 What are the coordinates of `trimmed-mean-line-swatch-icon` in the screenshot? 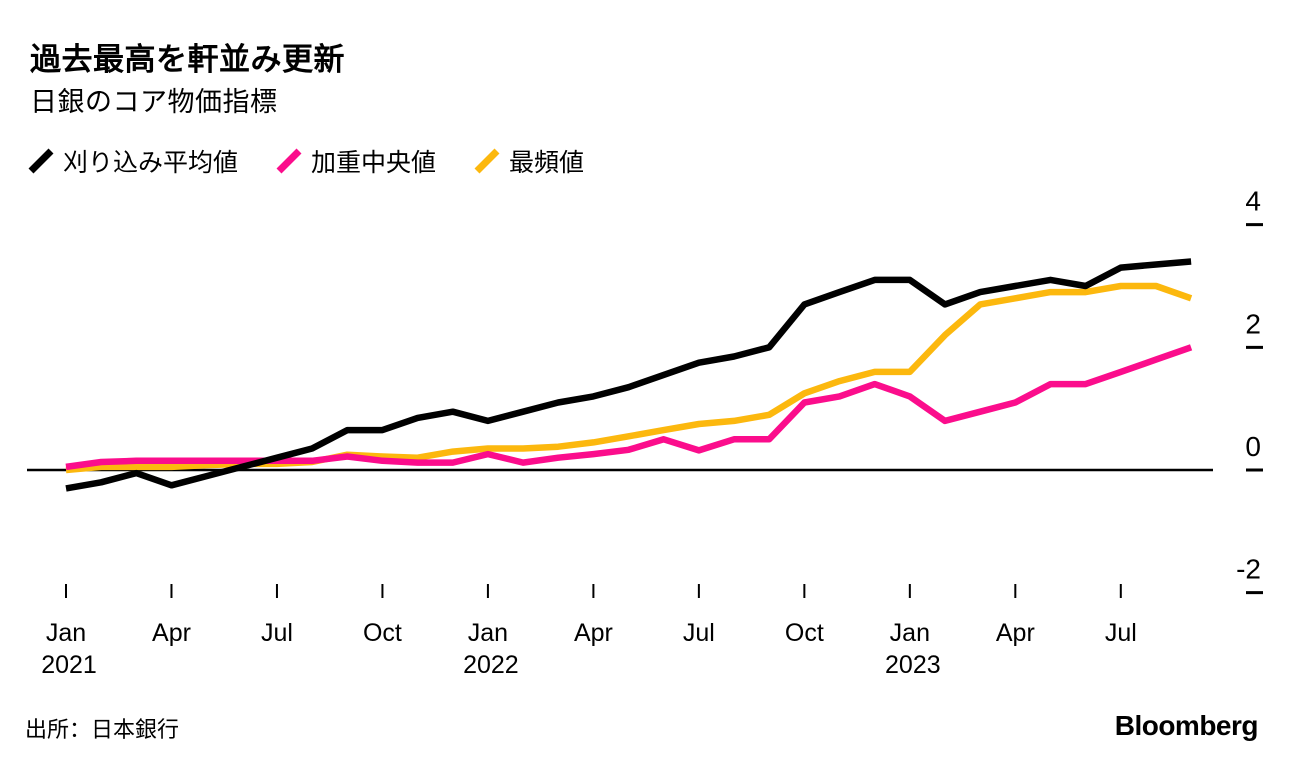 It's located at (41, 161).